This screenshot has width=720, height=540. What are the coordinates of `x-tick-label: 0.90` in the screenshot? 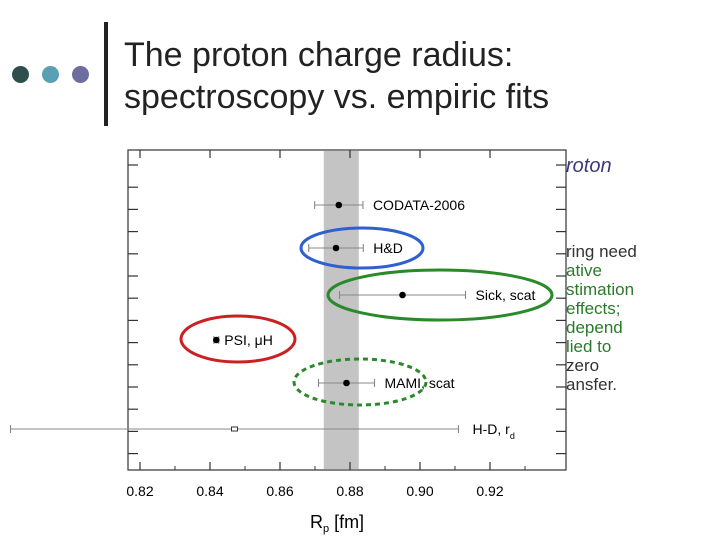 It's located at (419, 491).